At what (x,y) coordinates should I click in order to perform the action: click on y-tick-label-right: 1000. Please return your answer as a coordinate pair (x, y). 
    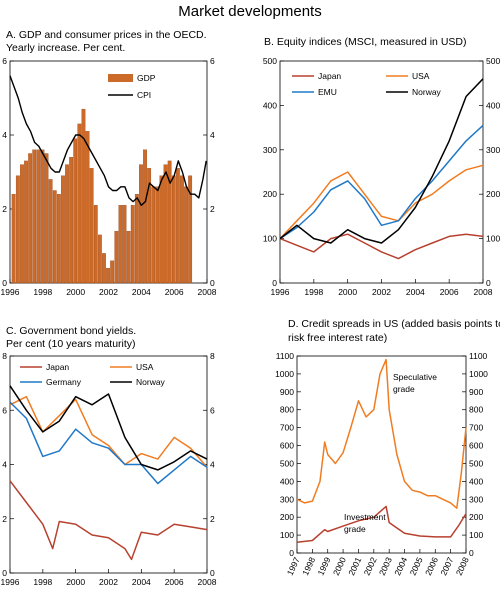
    Looking at the image, I should click on (478, 374).